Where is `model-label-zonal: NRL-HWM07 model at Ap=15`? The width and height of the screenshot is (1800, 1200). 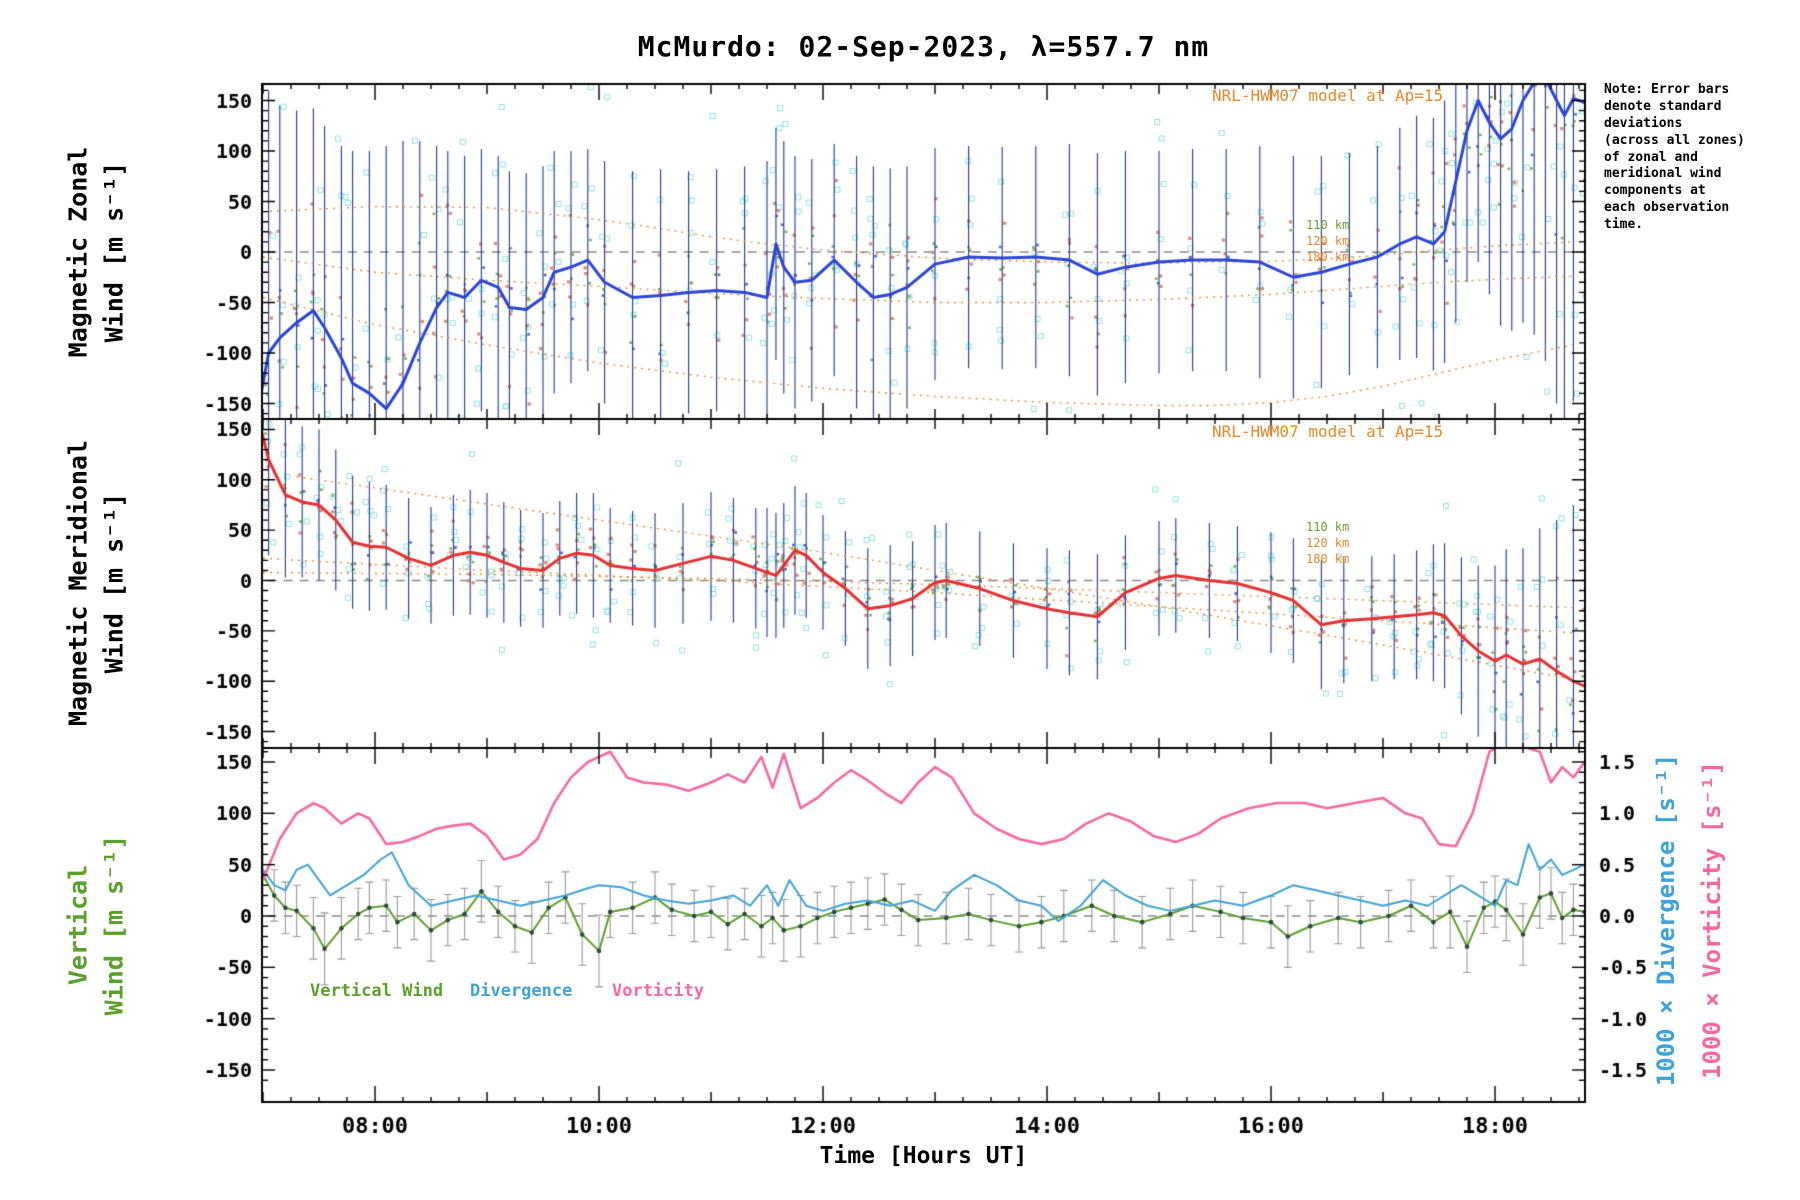
model-label-zonal: NRL-HWM07 model at Ap=15 is located at coordinates (1328, 95).